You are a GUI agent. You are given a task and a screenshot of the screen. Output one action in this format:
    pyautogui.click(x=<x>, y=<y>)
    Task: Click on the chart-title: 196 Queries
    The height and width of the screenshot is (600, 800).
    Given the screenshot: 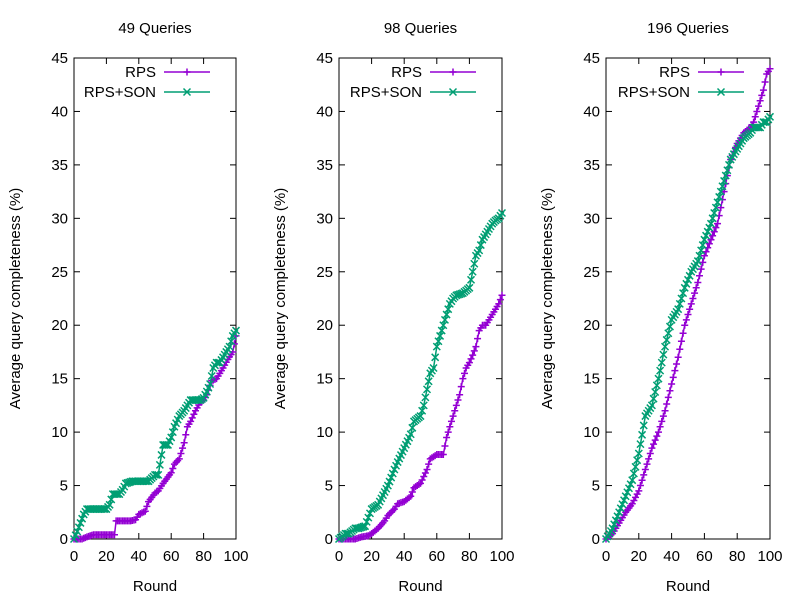 What is the action you would take?
    pyautogui.click(x=688, y=28)
    